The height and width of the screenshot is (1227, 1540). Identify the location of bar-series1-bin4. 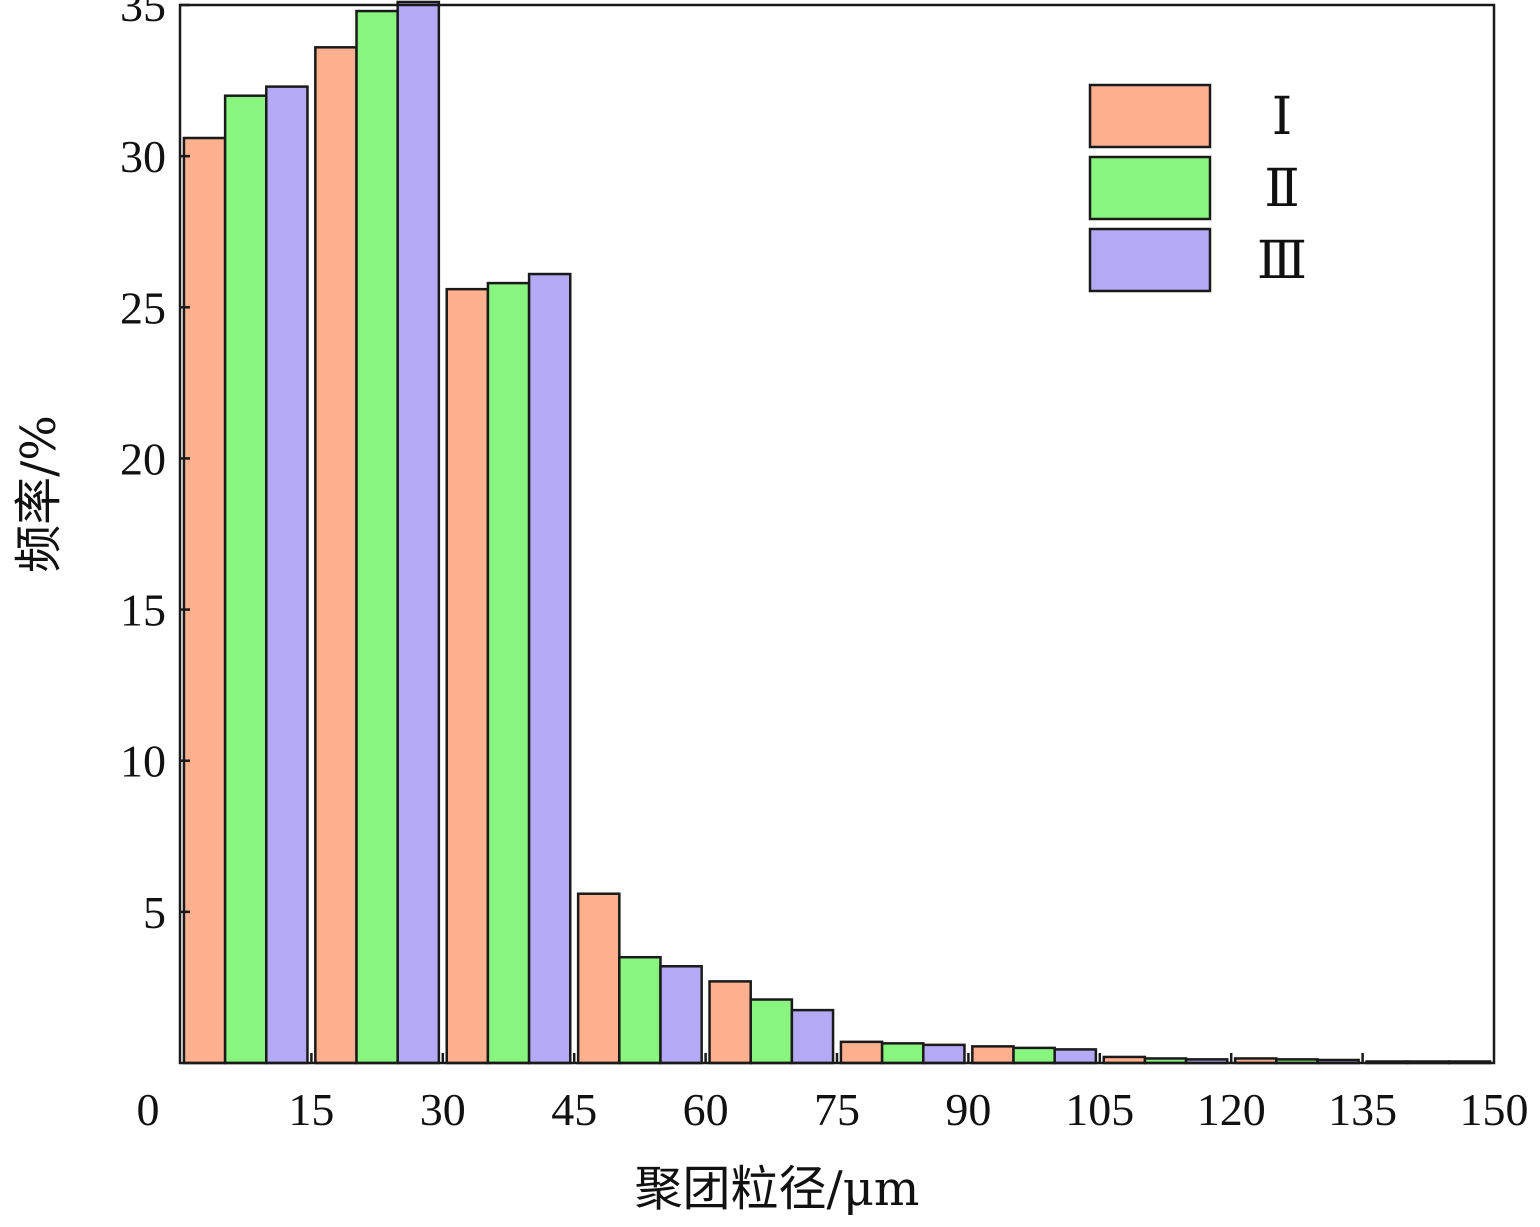
(598, 978).